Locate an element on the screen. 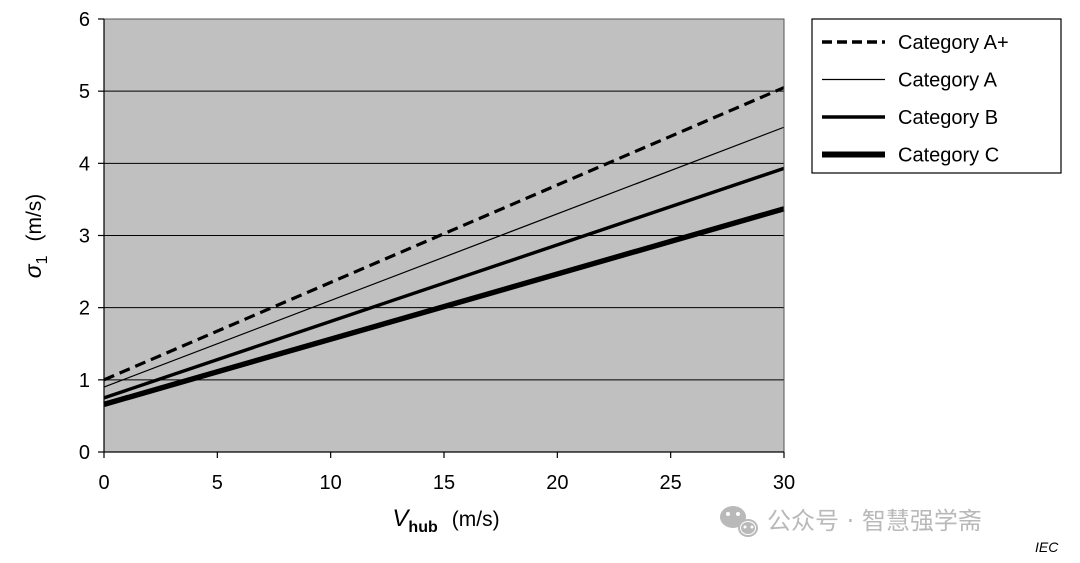 The image size is (1080, 563). x-tick-label: 10 is located at coordinates (331, 483).